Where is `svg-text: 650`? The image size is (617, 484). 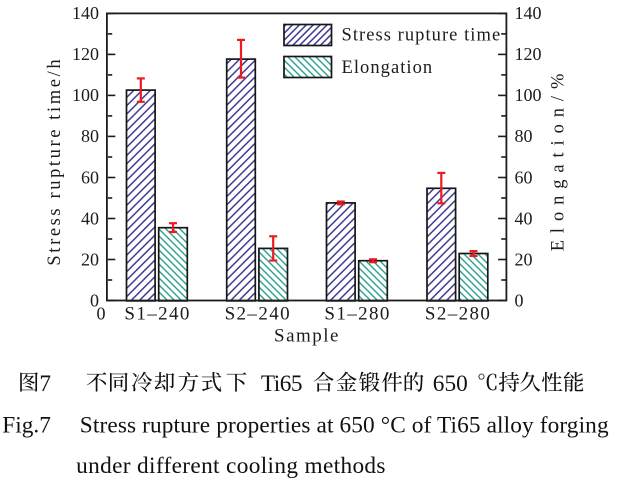
svg-text: 650 is located at coordinates (450, 384).